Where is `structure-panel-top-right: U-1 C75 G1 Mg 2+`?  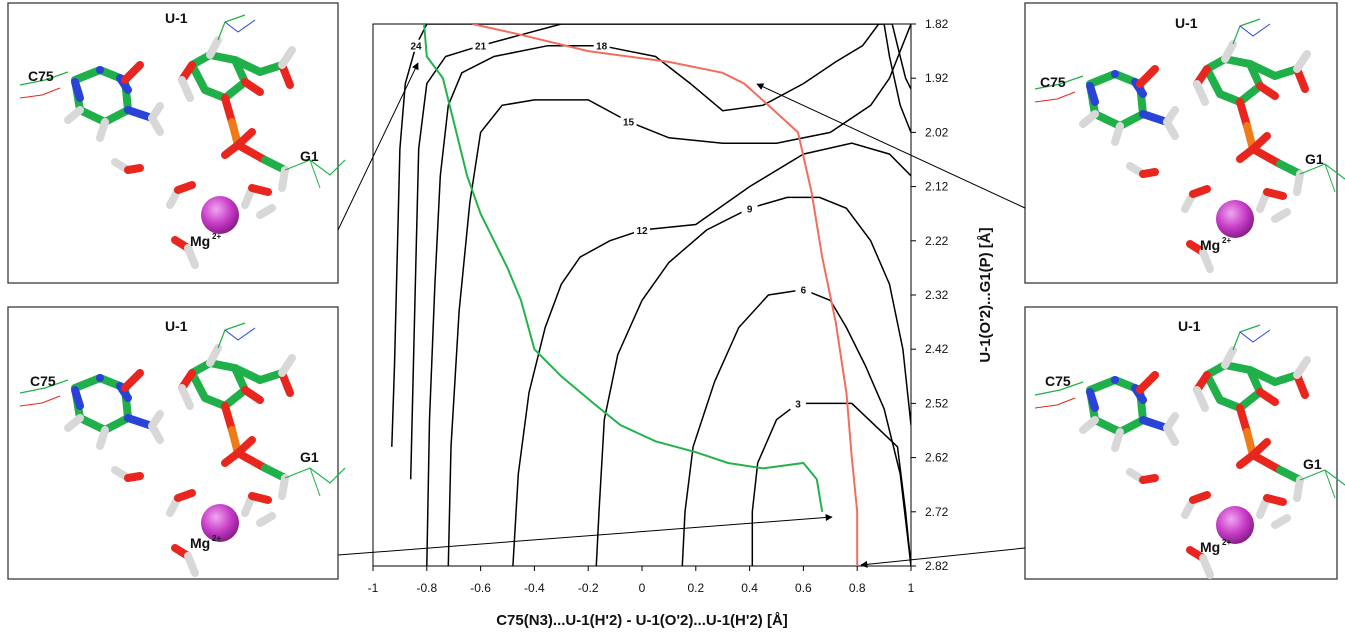 structure-panel-top-right: U-1 C75 G1 Mg 2+ is located at coordinates (1184, 143).